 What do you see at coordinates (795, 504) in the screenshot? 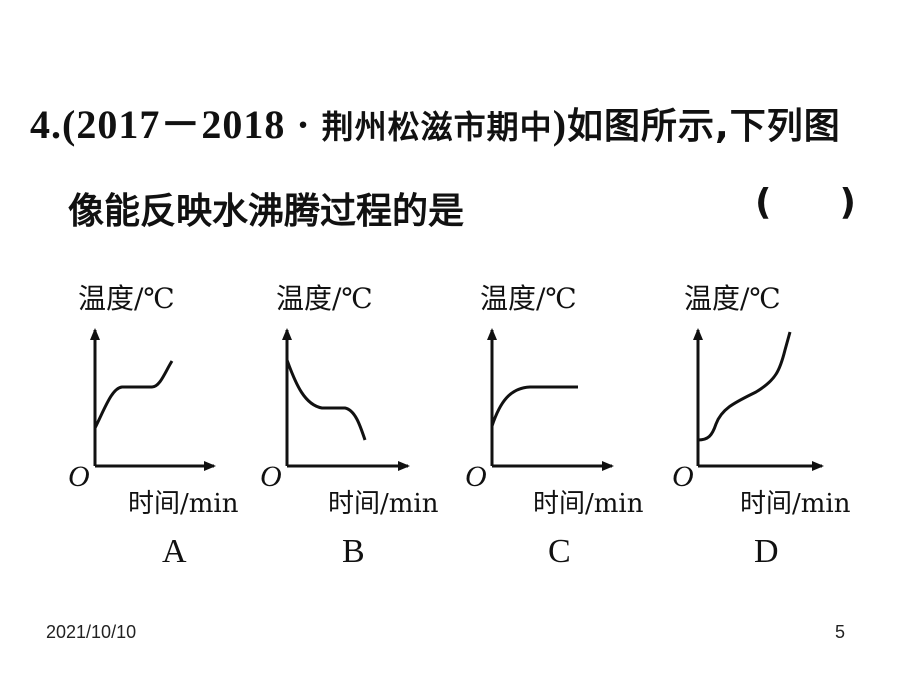
I see `graph-d-xlabel: 时间/min` at bounding box center [795, 504].